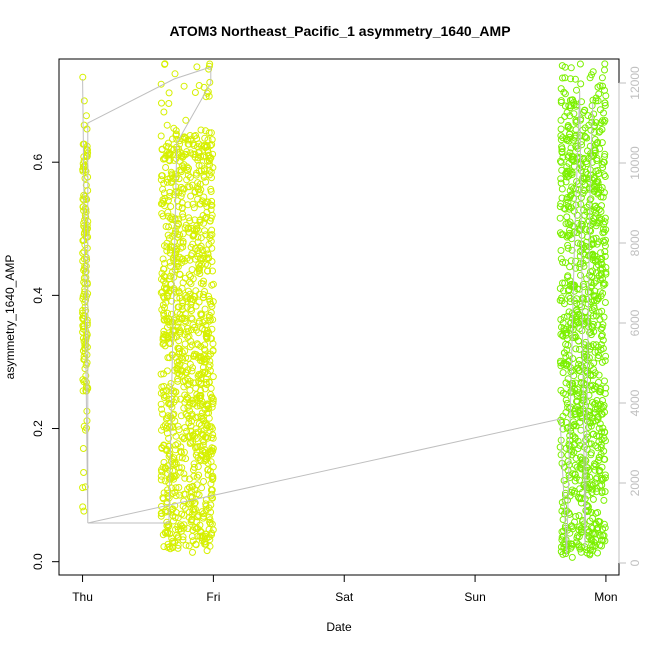  What do you see at coordinates (38, 561) in the screenshot?
I see `y-tick-label: 0.0` at bounding box center [38, 561].